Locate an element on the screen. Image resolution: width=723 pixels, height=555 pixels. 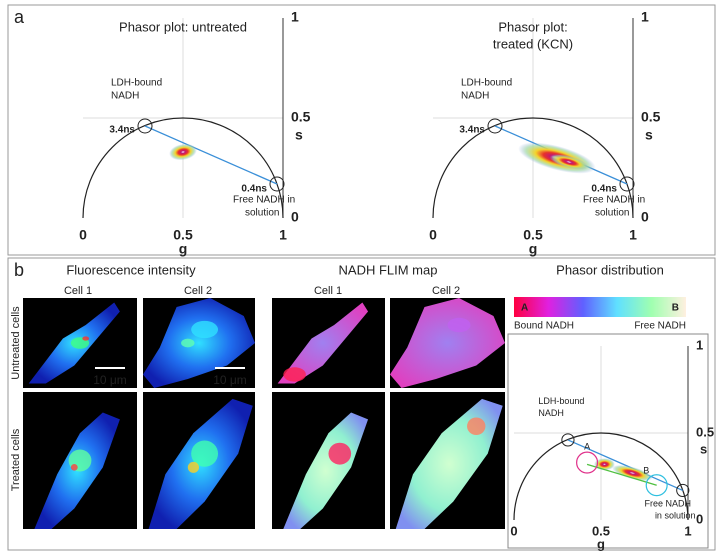
heading: NADH FLIM map is located at coordinates (388, 269).